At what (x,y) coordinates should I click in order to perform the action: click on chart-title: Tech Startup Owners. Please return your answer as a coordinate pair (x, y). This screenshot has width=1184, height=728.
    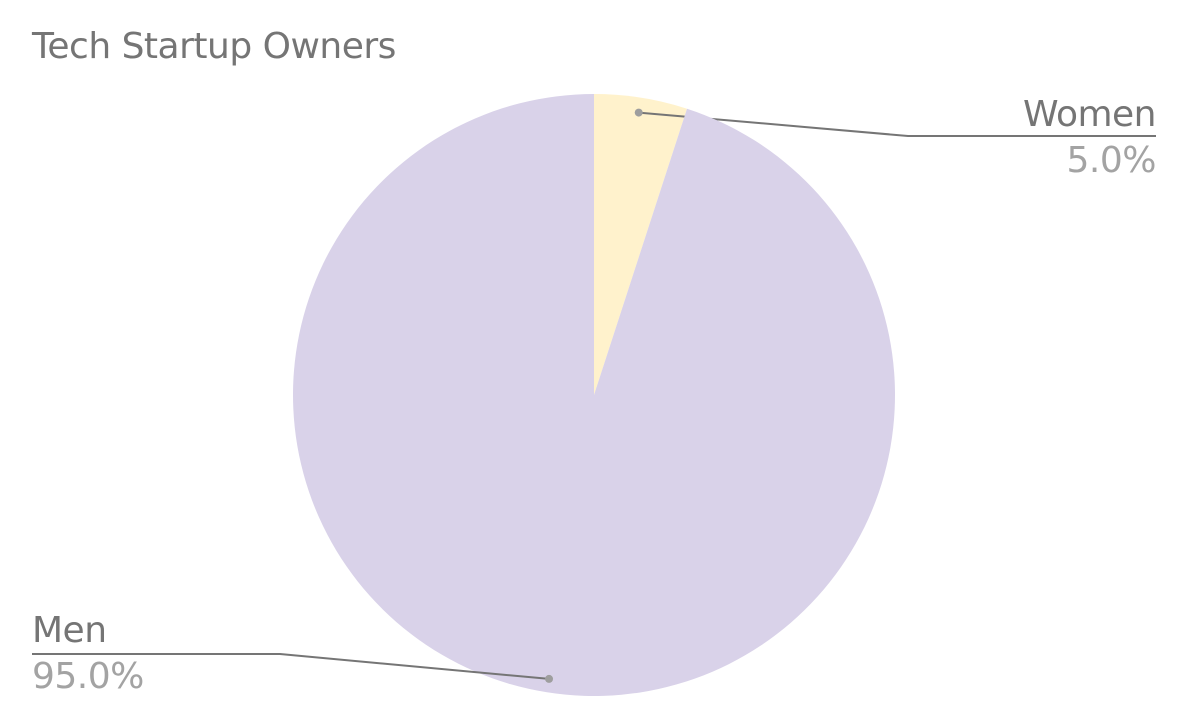
    Looking at the image, I should click on (214, 46).